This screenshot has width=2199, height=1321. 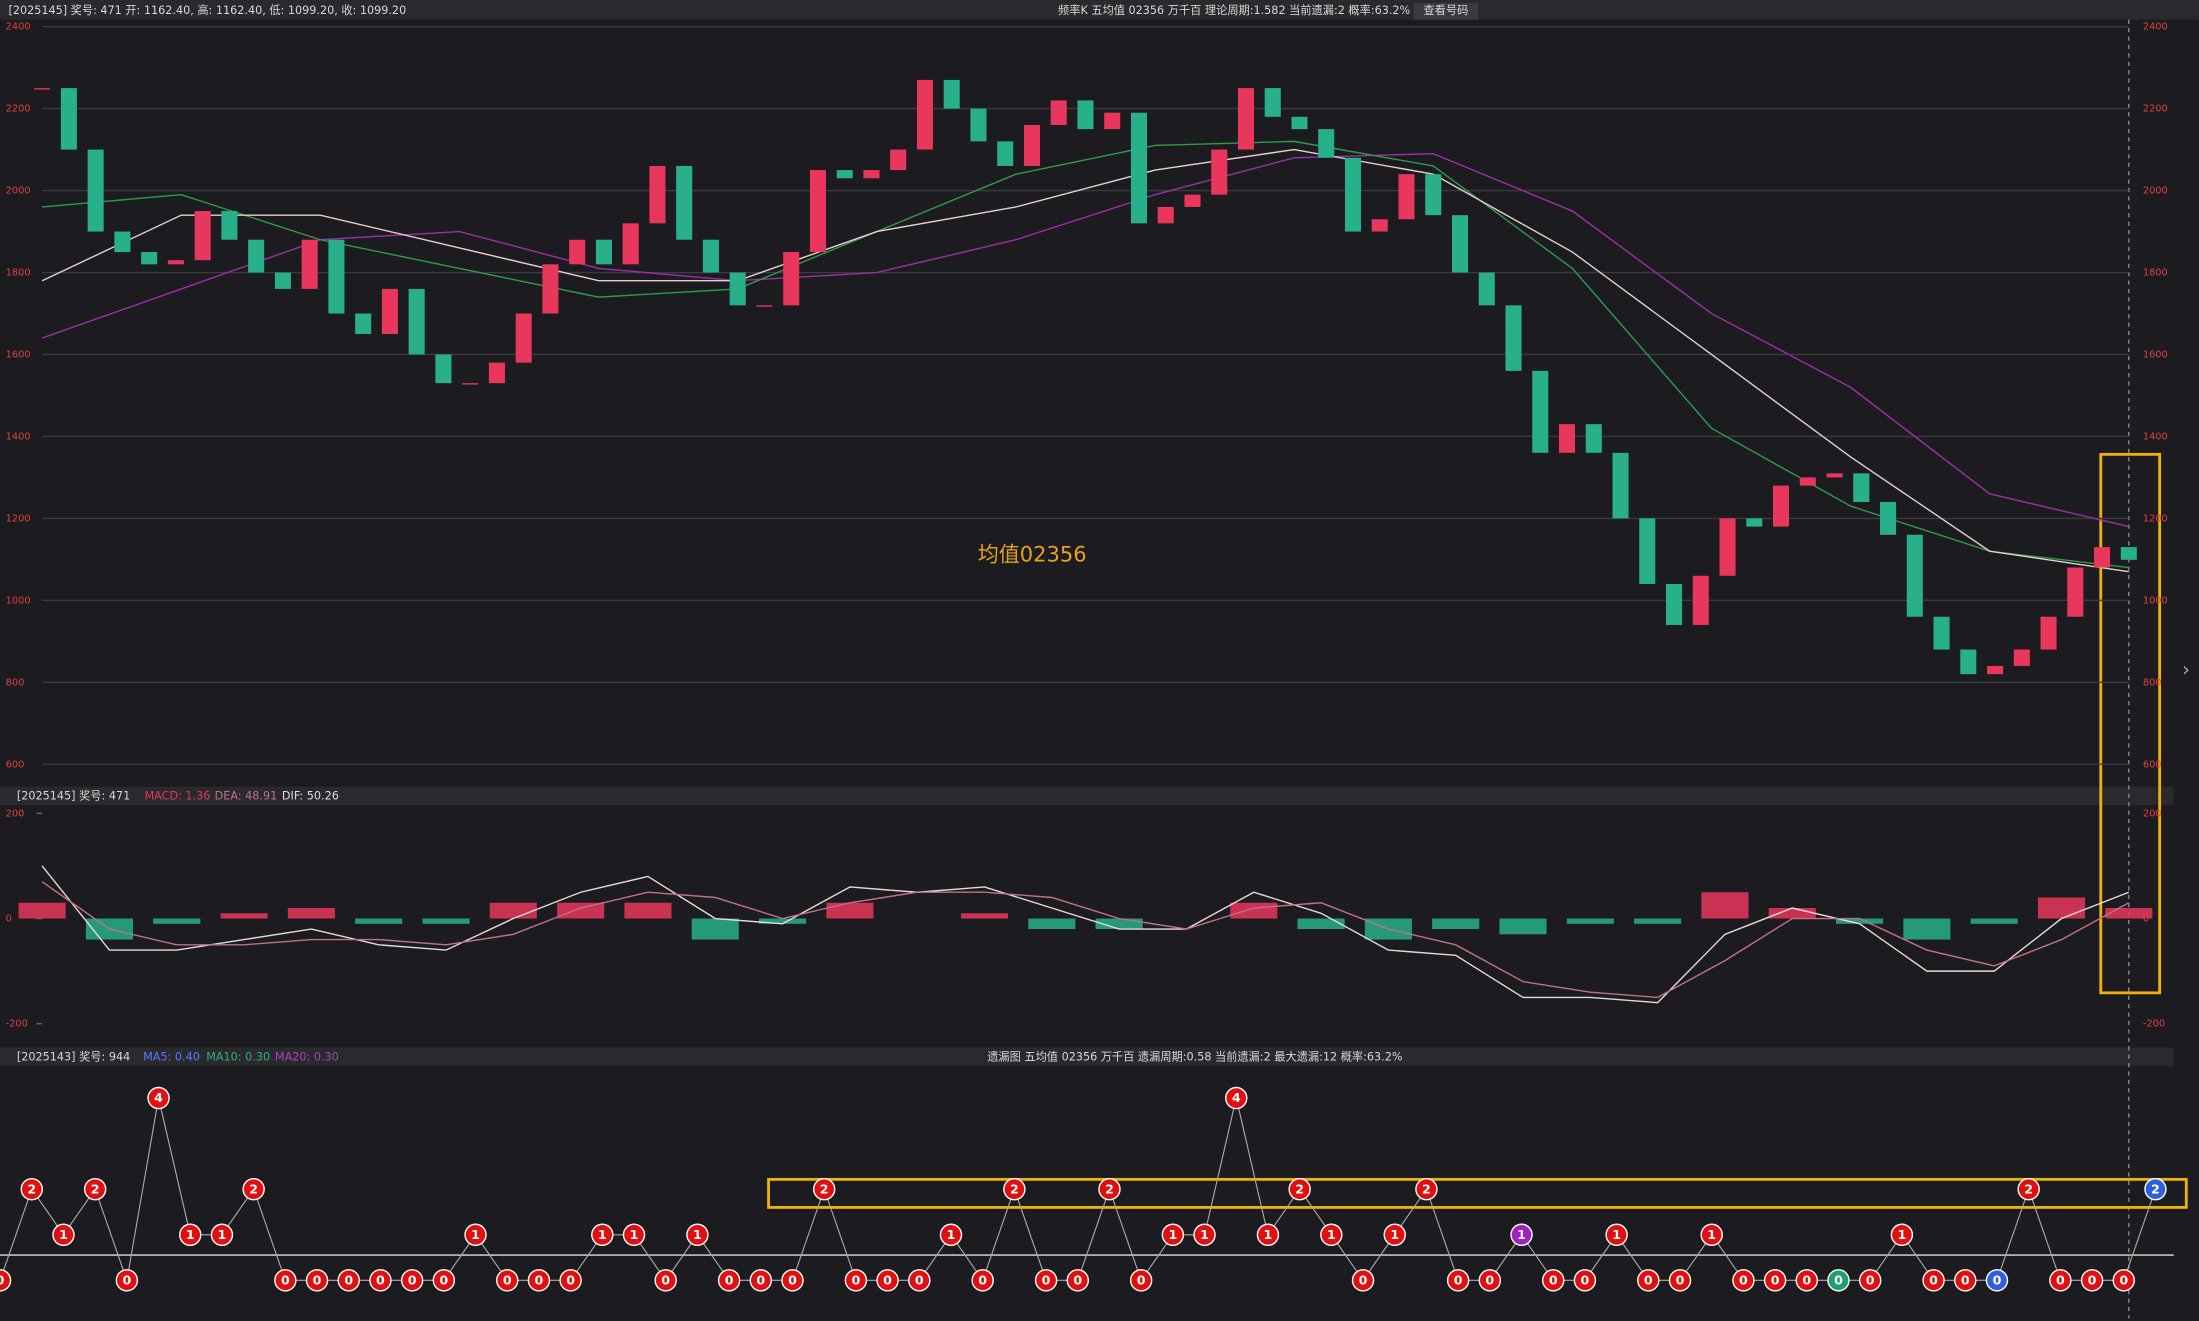 What do you see at coordinates (2186, 669) in the screenshot?
I see `expand-arrow: ›` at bounding box center [2186, 669].